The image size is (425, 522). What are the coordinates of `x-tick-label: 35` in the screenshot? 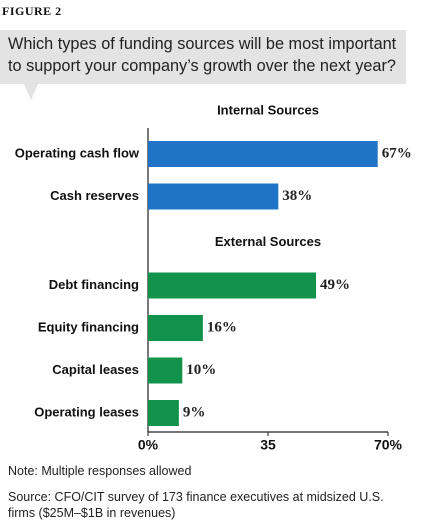 It's located at (268, 445).